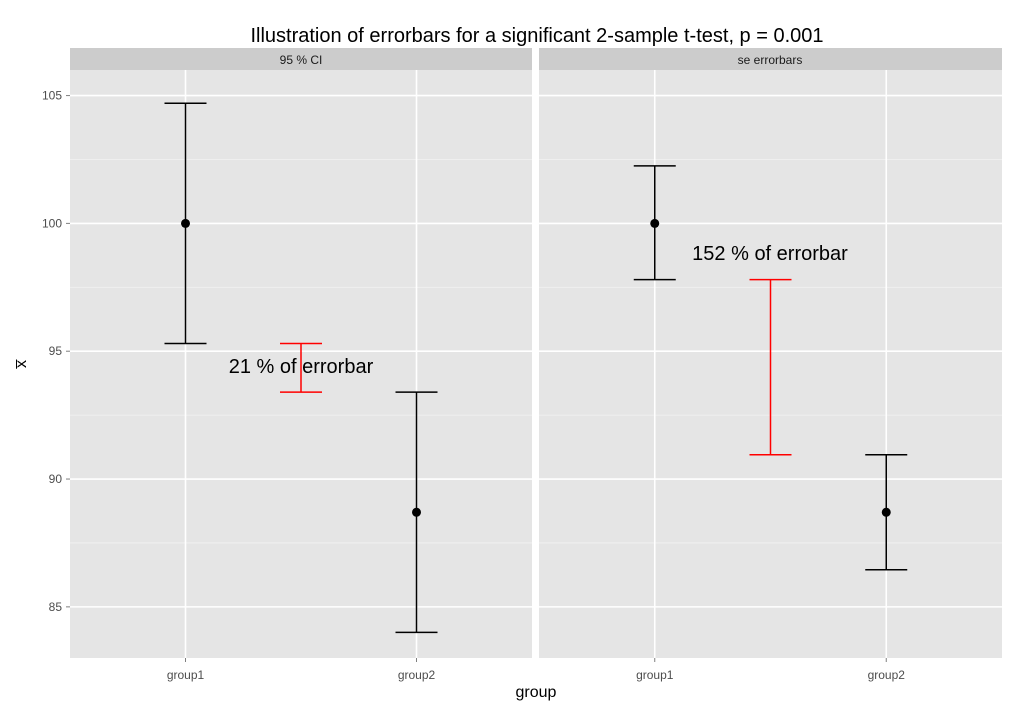 Image resolution: width=1024 pixels, height=714 pixels. Describe the element at coordinates (21, 364) in the screenshot. I see `y-axis-title: x̅` at that location.